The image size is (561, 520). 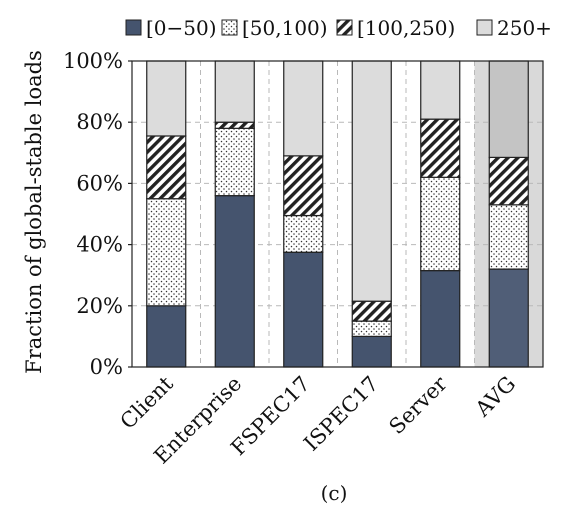 What do you see at coordinates (99, 183) in the screenshot?
I see `y-tick-label: 60%` at bounding box center [99, 183].